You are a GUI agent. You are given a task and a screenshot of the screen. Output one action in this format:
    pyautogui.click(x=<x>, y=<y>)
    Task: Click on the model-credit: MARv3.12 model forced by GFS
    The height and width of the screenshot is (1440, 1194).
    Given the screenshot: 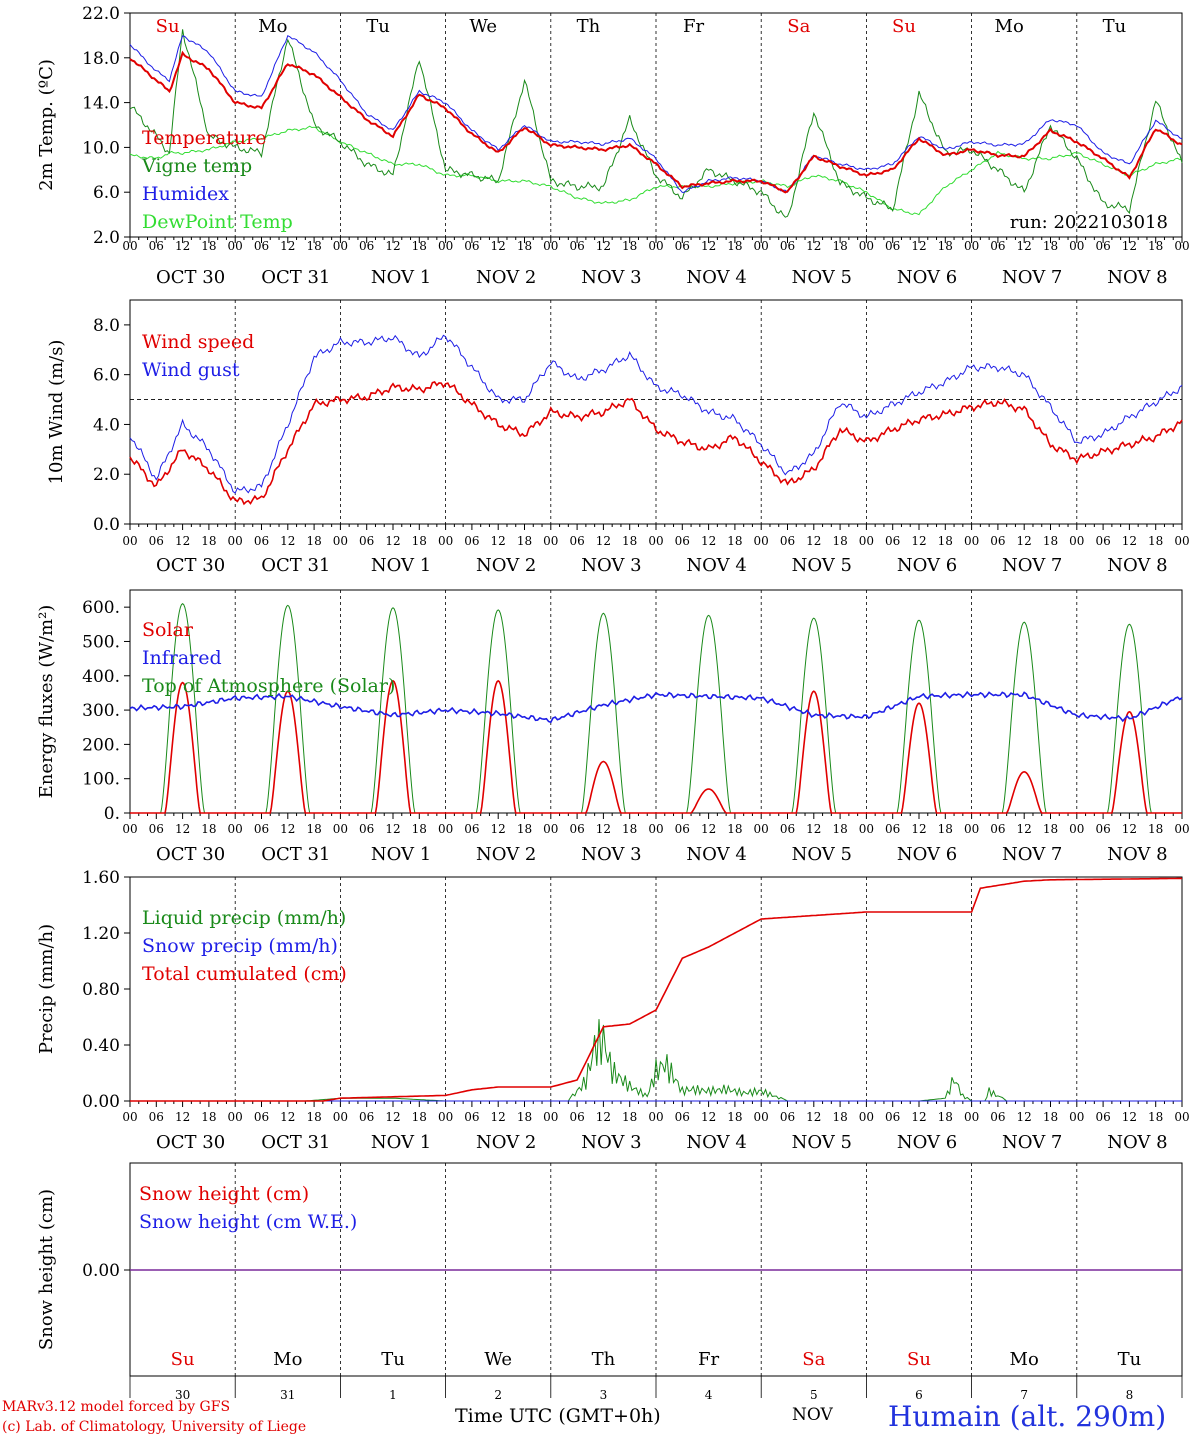 What is the action you would take?
    pyautogui.click(x=116, y=1407)
    